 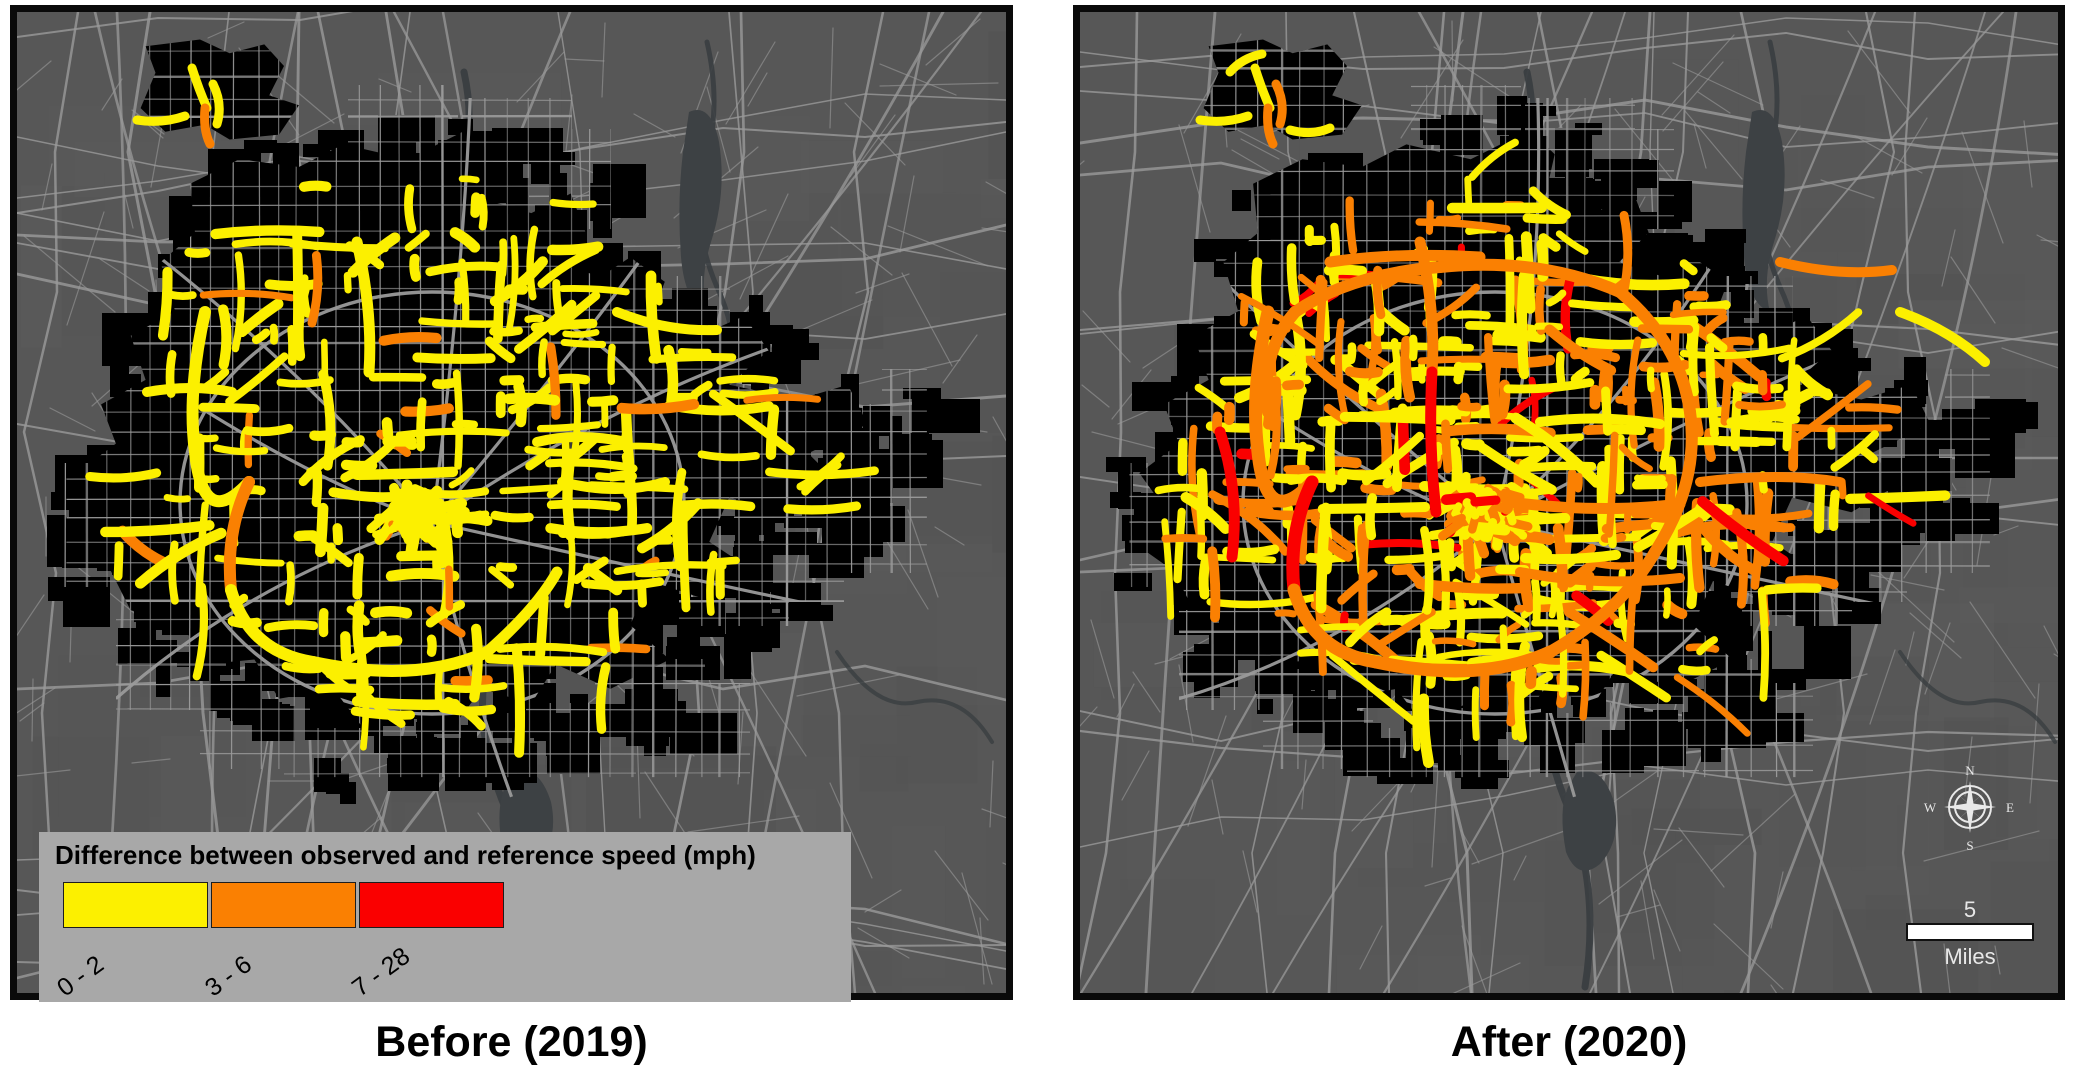 I want to click on legend-label-3-6: 3 - 6, so click(x=228, y=976).